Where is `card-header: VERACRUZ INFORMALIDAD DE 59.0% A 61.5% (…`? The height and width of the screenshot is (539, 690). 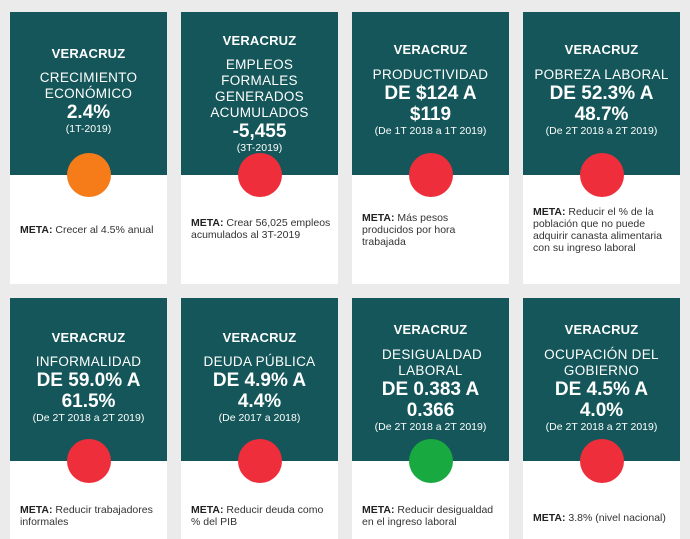 card-header: VERACRUZ INFORMALIDAD DE 59.0% A 61.5% (… is located at coordinates (88, 379).